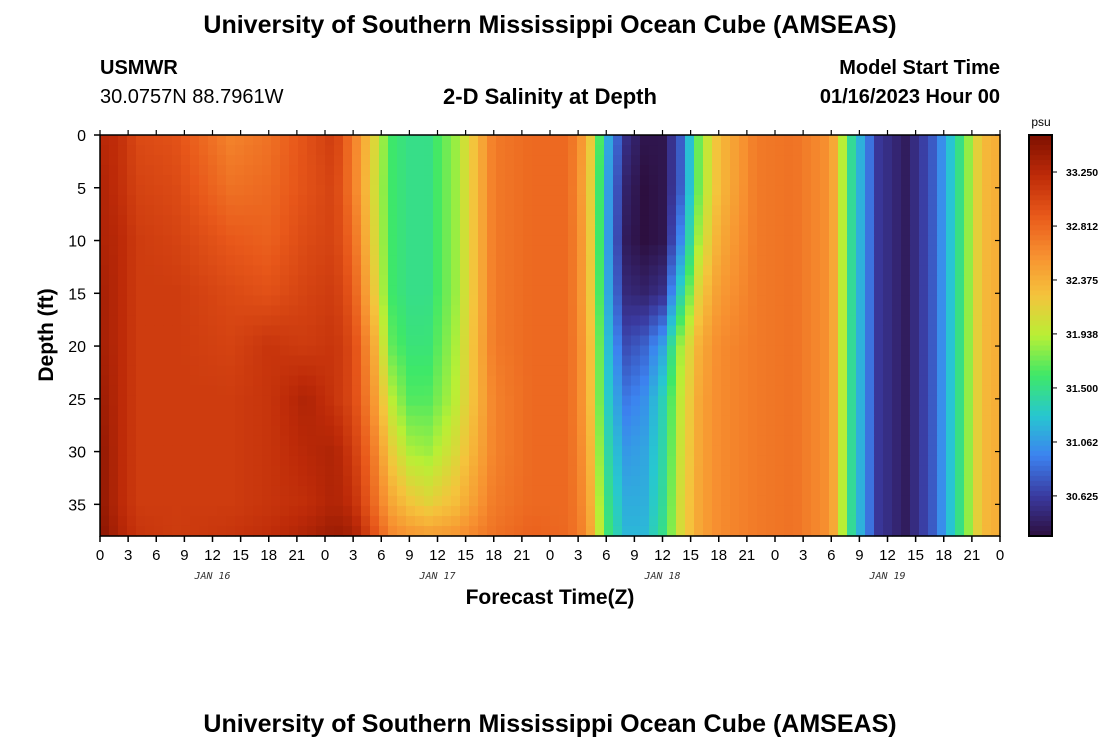 The image size is (1100, 750). What do you see at coordinates (77, 294) in the screenshot?
I see `y-tick-label: 15` at bounding box center [77, 294].